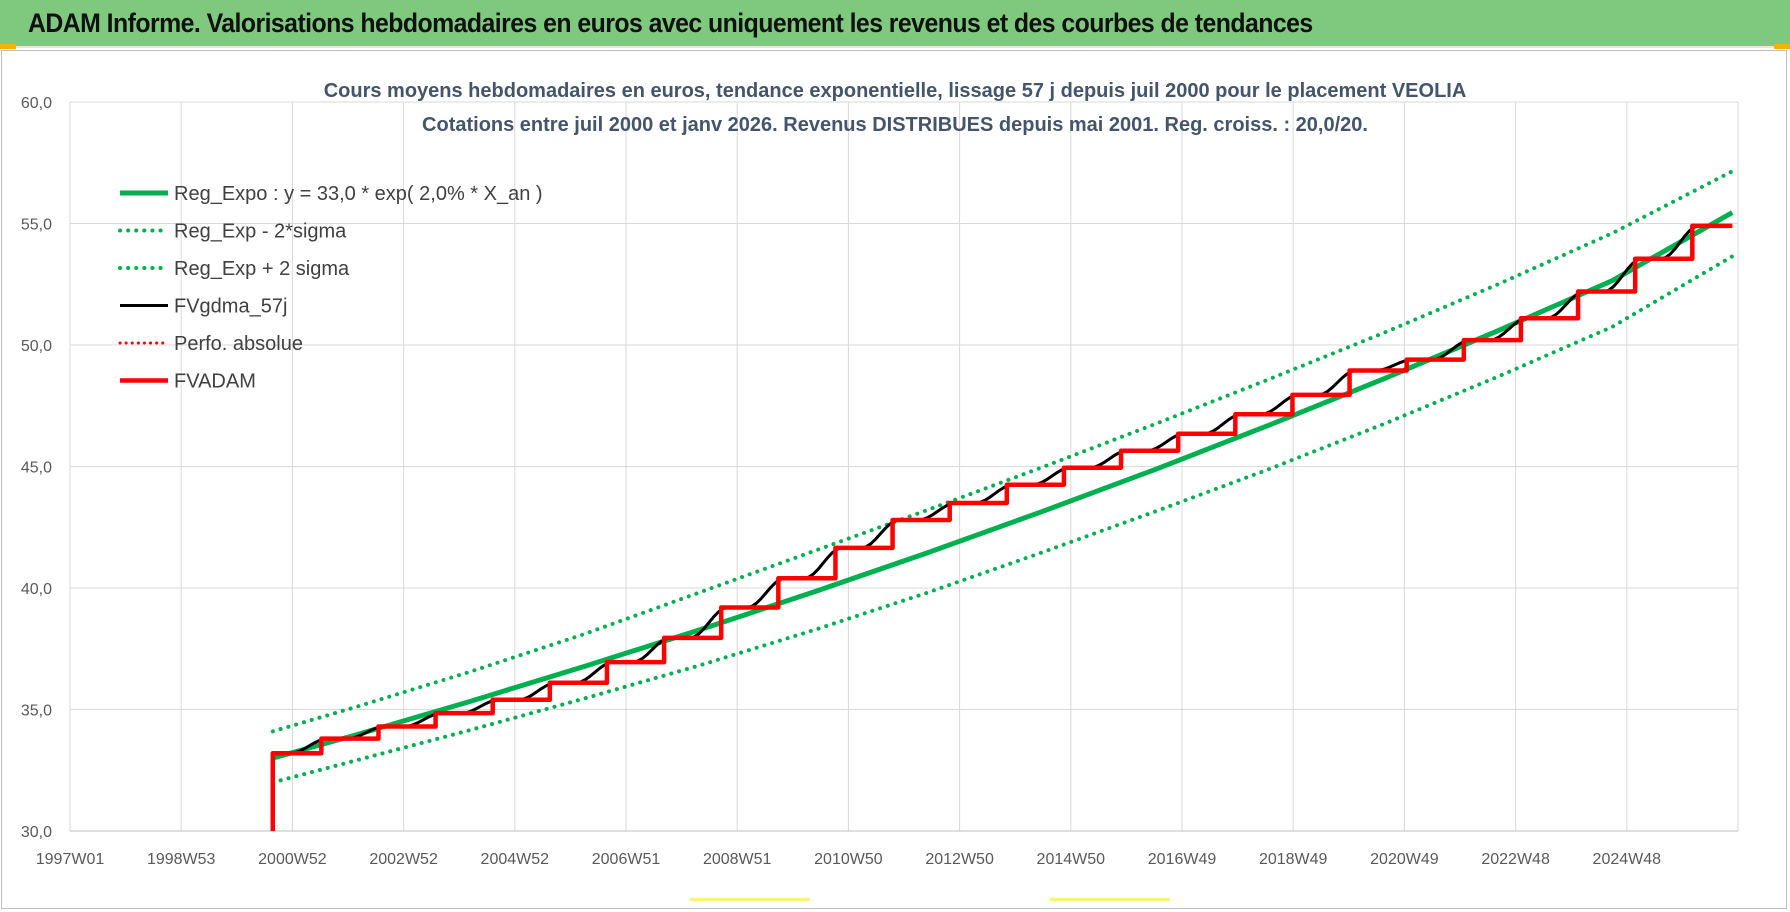 The image size is (1790, 912). Describe the element at coordinates (8, 46) in the screenshot. I see `left-corner-accent` at that location.